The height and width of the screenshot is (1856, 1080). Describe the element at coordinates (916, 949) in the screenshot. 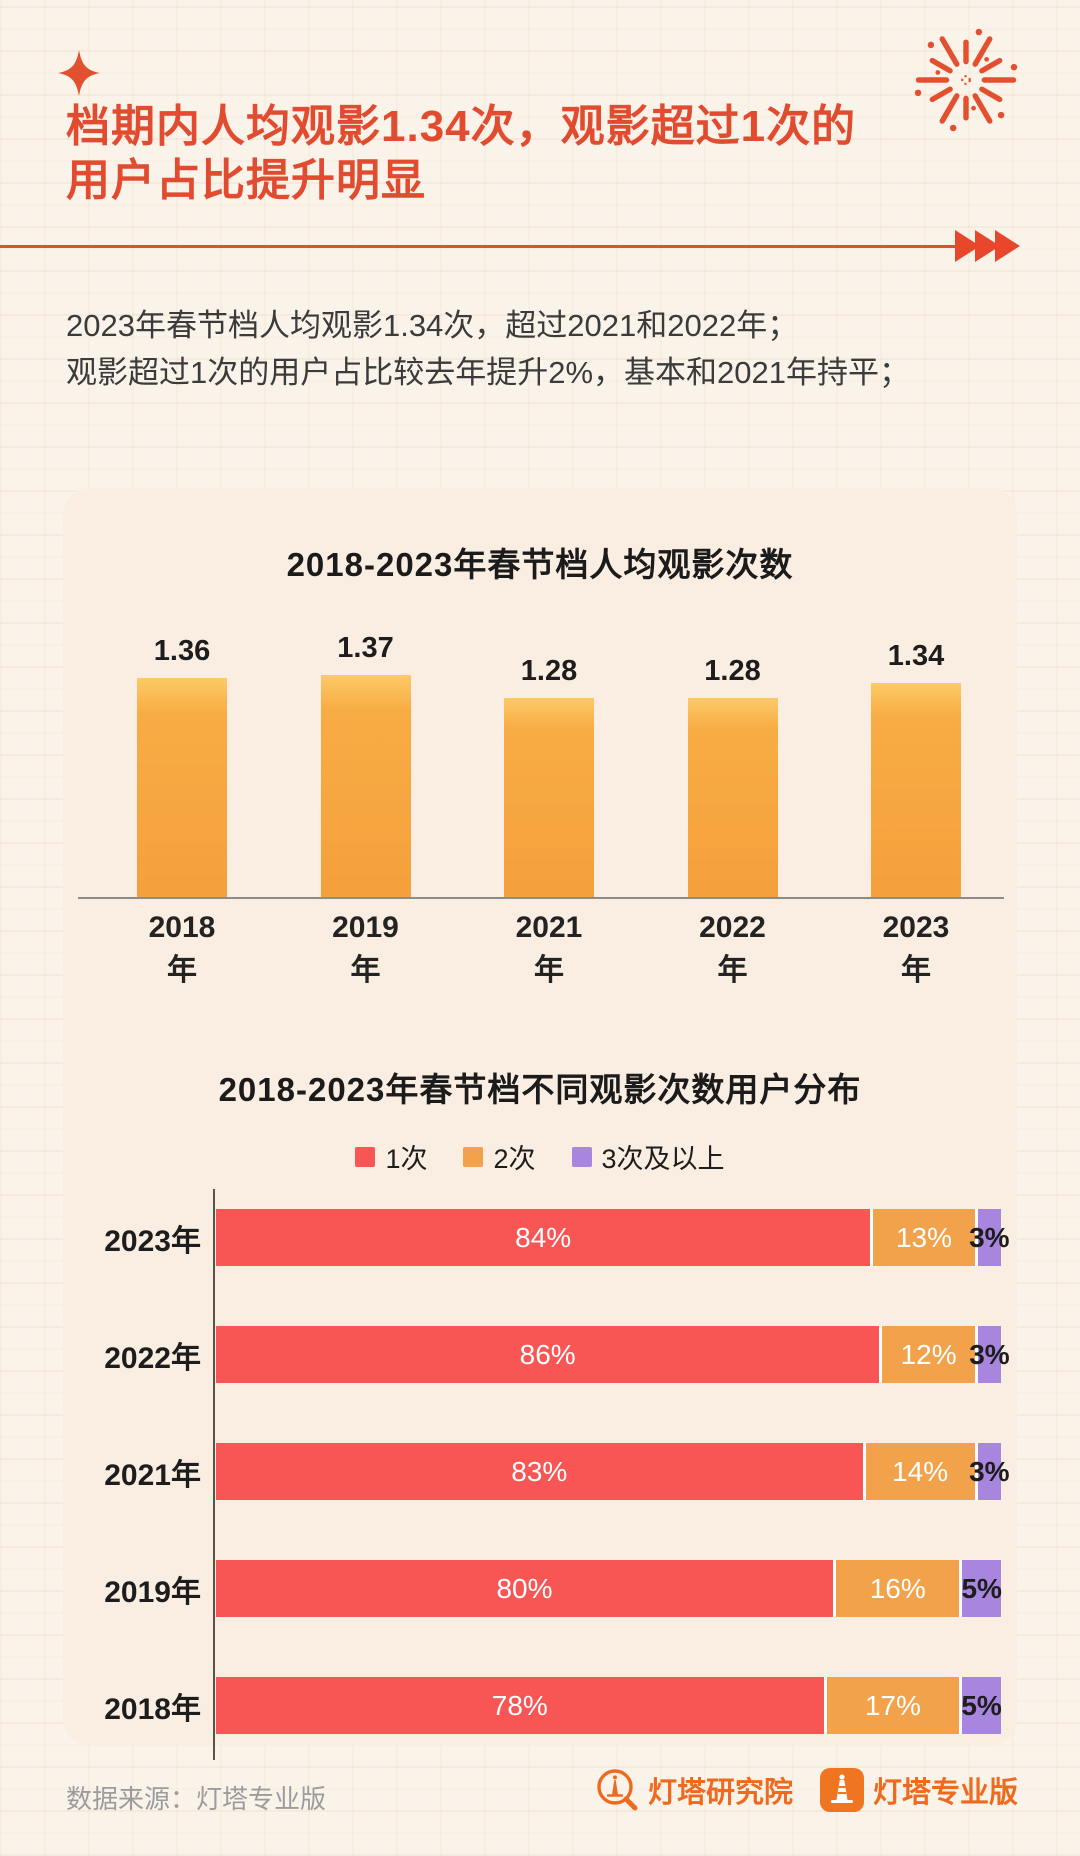

I see `x-axis-label: 2023年` at that location.